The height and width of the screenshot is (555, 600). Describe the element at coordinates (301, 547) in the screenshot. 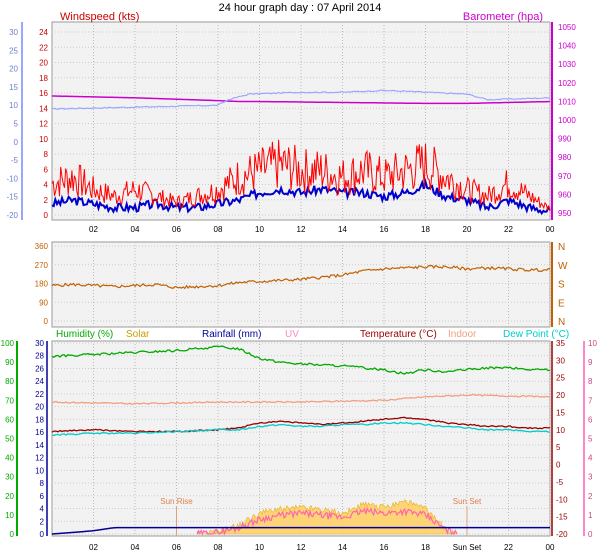

I see `temp-x-tick-label: 12` at that location.